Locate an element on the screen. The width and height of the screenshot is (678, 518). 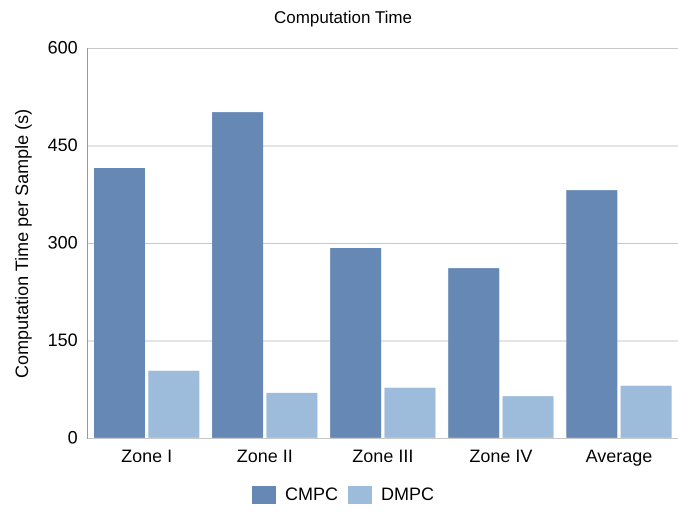
x-tick-label: Average is located at coordinates (619, 456).